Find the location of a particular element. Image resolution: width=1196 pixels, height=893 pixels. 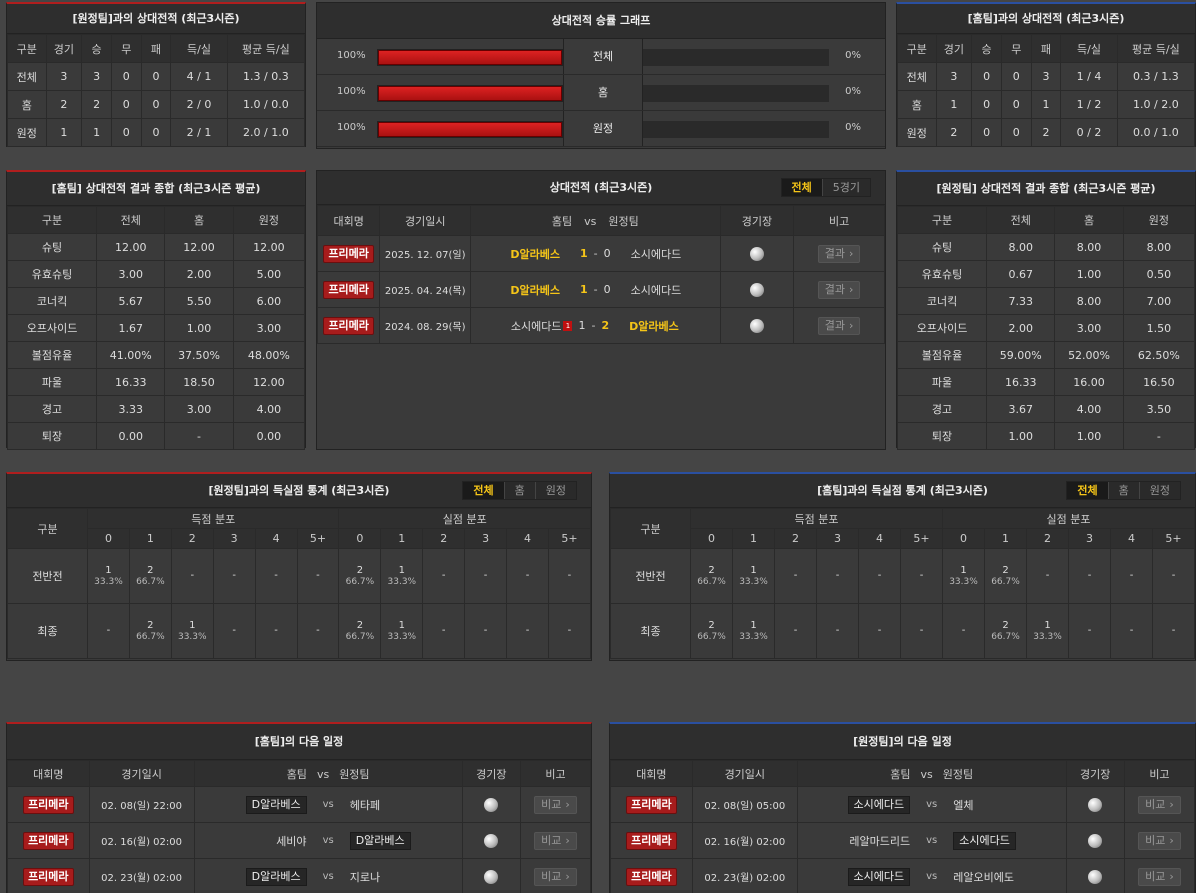

table-cell: 5.00 is located at coordinates (269, 274).